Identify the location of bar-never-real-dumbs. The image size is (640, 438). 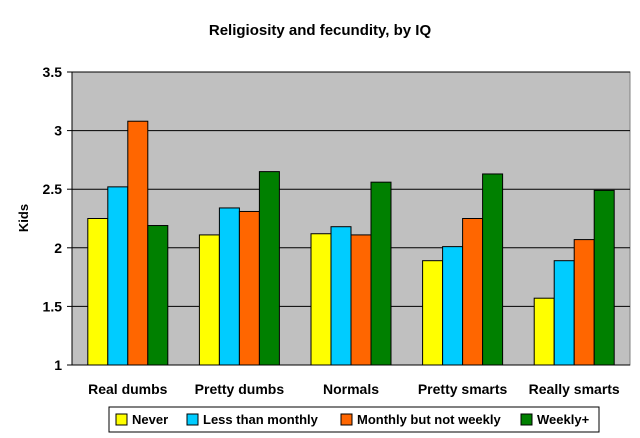
(98, 292).